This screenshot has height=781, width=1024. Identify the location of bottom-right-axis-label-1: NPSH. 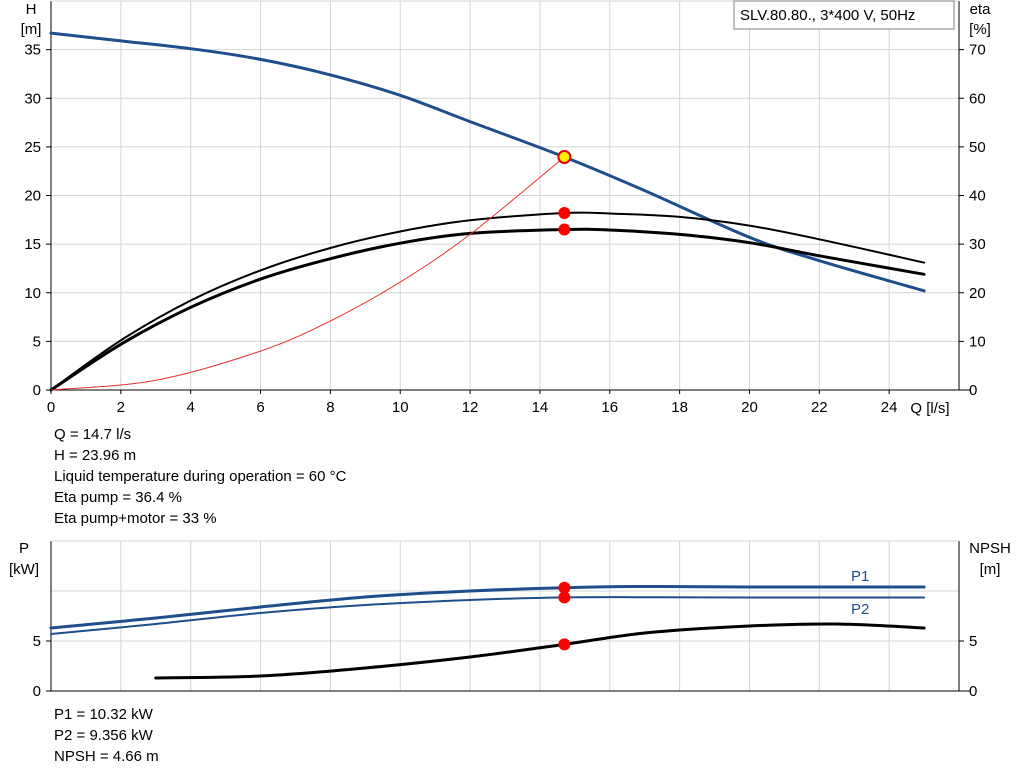
(990, 548).